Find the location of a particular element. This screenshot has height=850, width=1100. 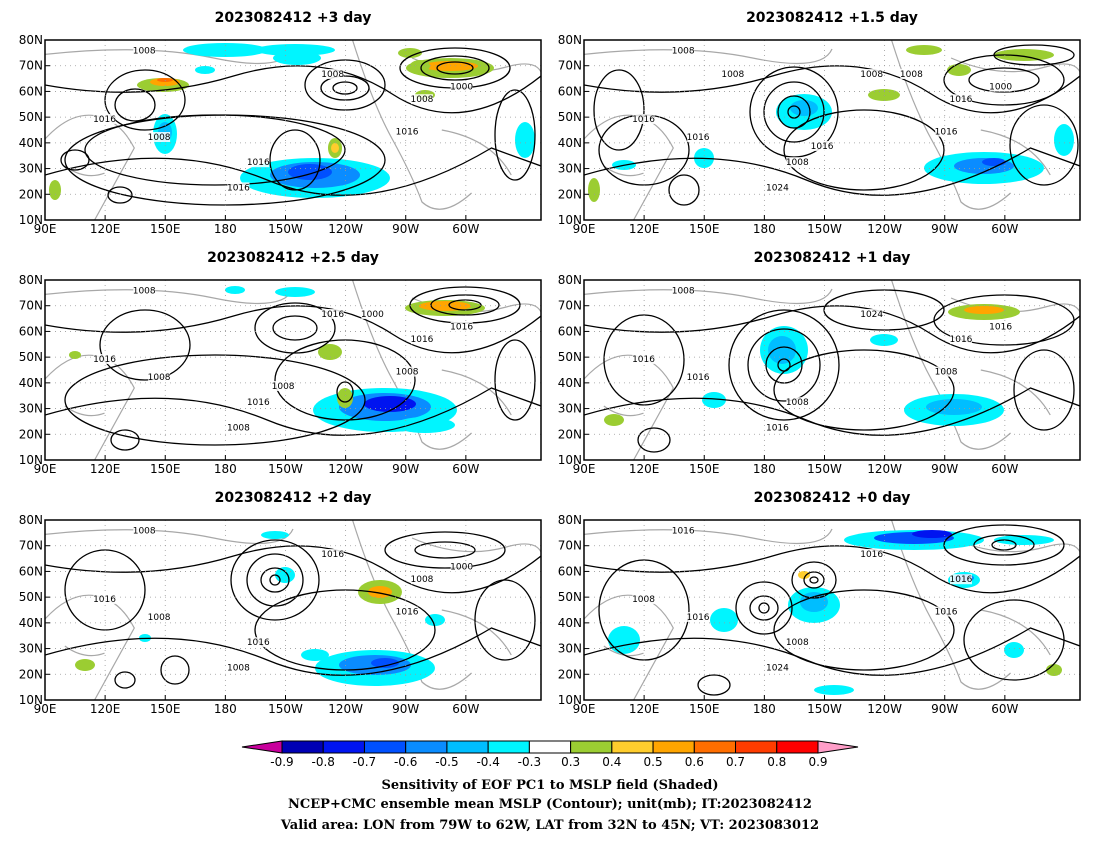

map-field is located at coordinates (293, 610).